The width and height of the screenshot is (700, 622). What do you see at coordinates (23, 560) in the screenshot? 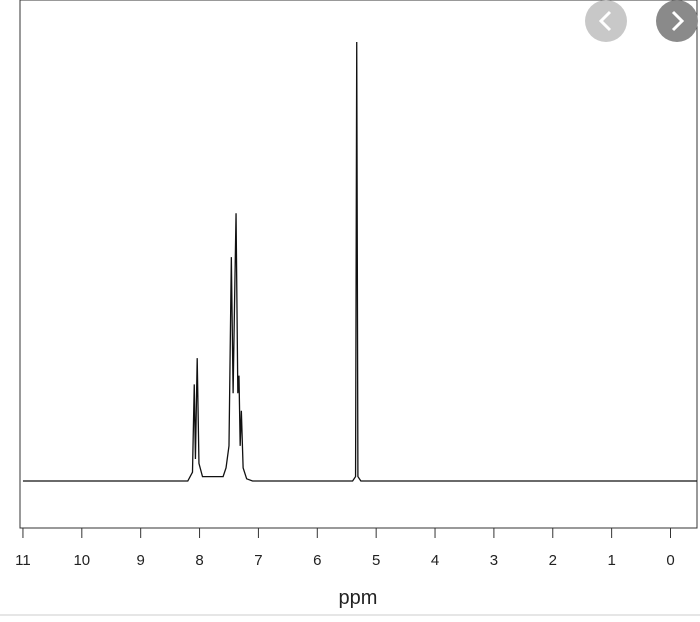
I see `x-tick-label: 11` at bounding box center [23, 560].